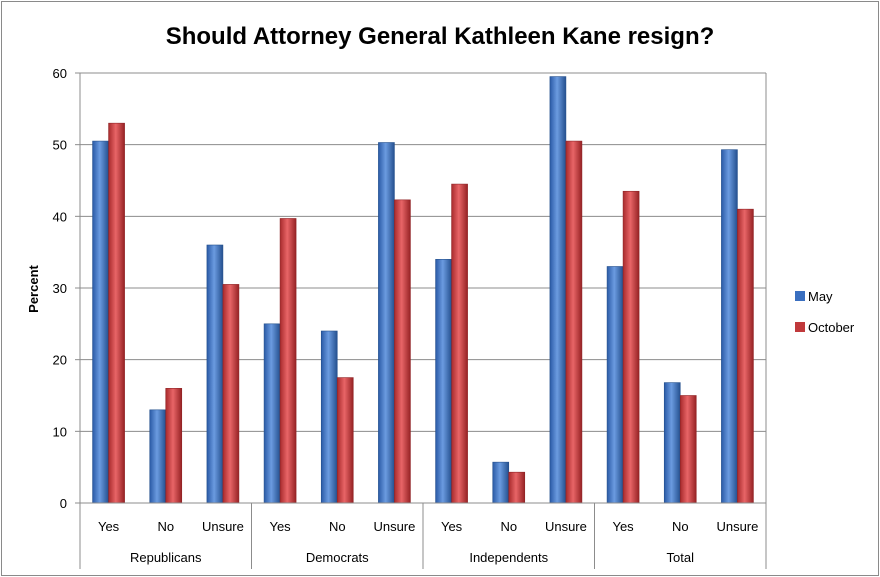 Image resolution: width=880 pixels, height=577 pixels. Describe the element at coordinates (820, 296) in the screenshot. I see `legend-label-may: May` at that location.